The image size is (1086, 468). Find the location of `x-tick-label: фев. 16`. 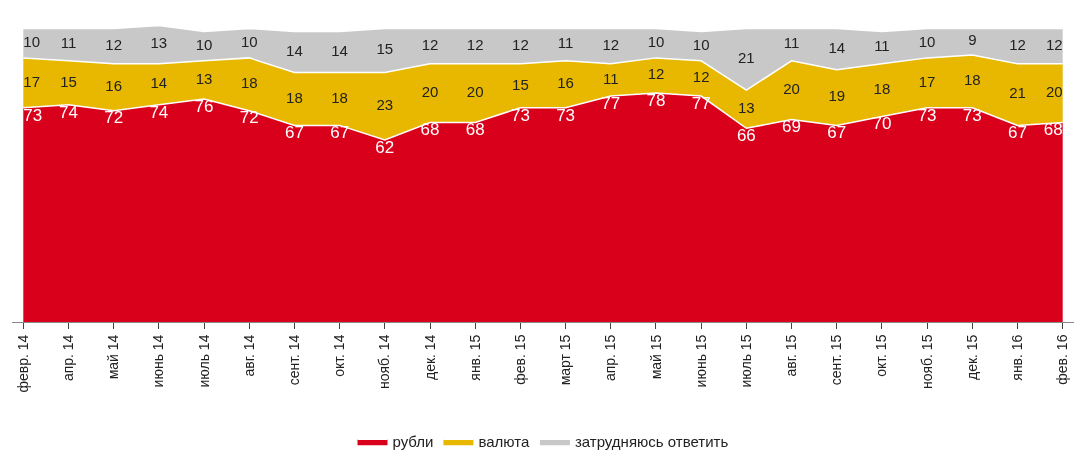

x-tick-label: фев. 16 is located at coordinates (1062, 359).